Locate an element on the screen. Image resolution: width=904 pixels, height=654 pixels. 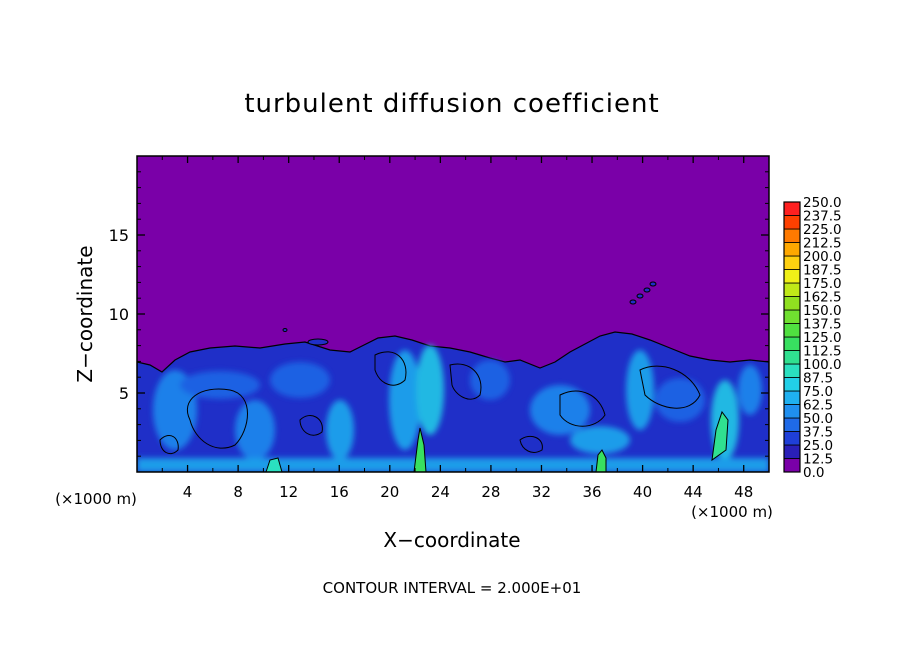
colorbar-label: 62.5 is located at coordinates (818, 406).